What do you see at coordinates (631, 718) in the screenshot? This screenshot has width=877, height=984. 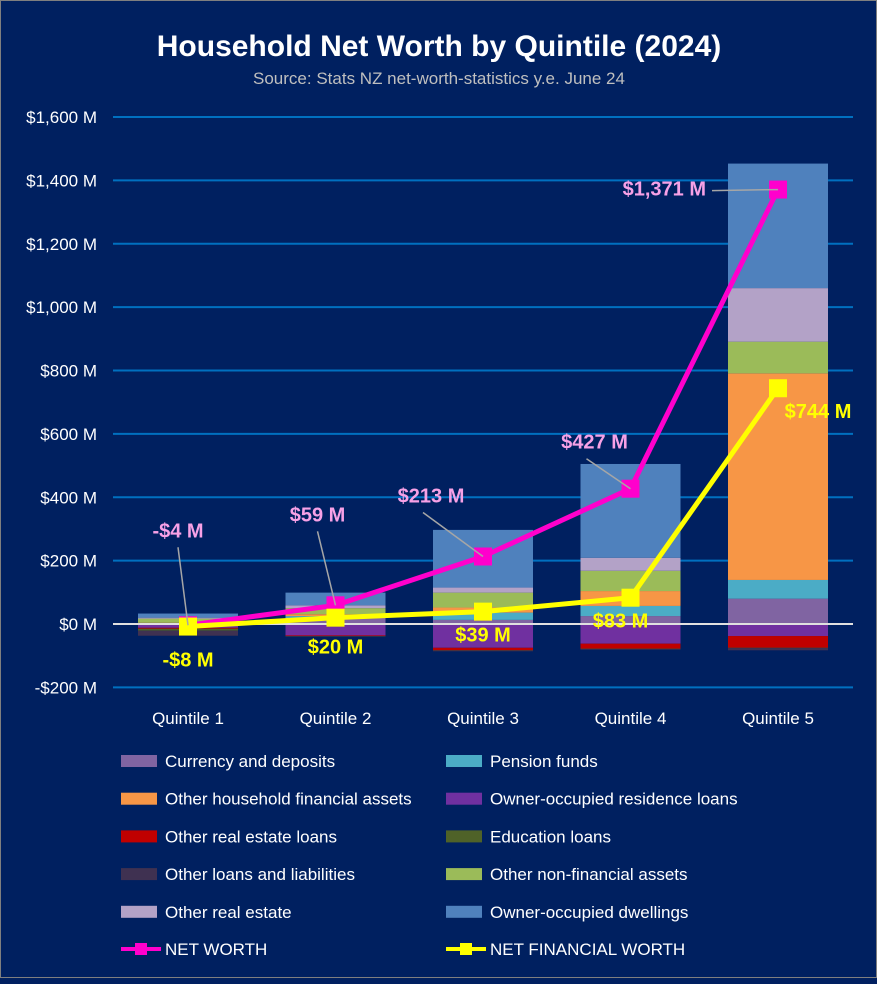 I see `x-tick-label: Quintile 4` at bounding box center [631, 718].